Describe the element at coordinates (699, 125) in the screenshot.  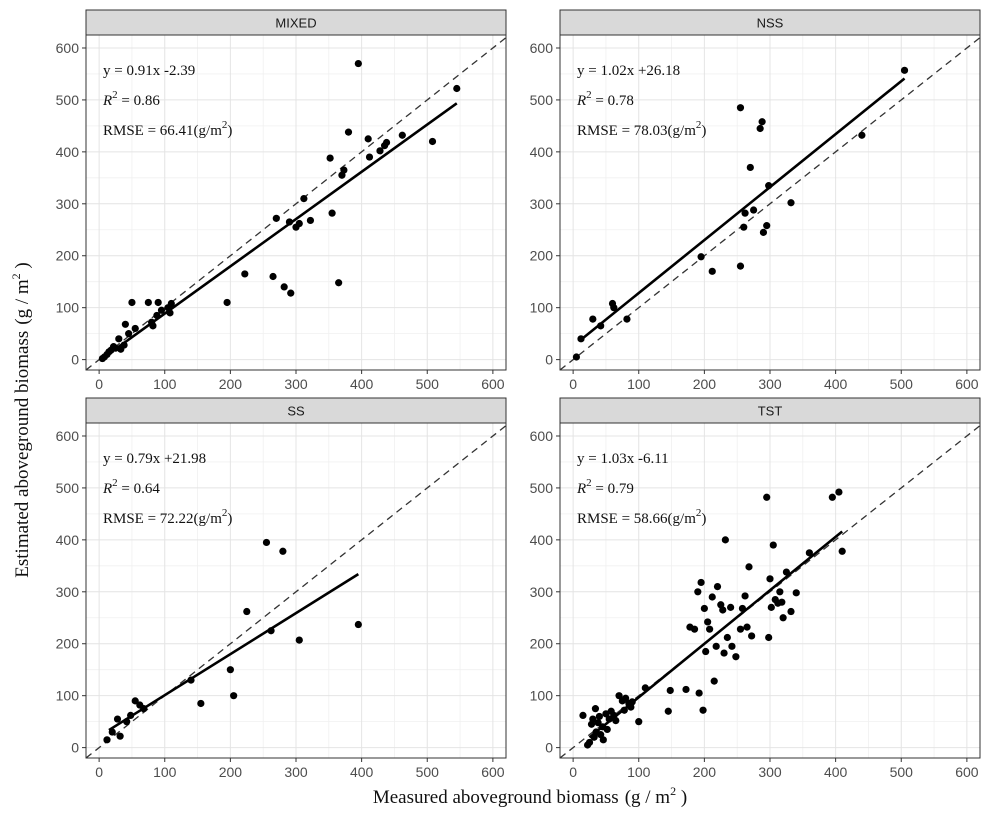
I see `rmse-unit-sup: 2` at that location.